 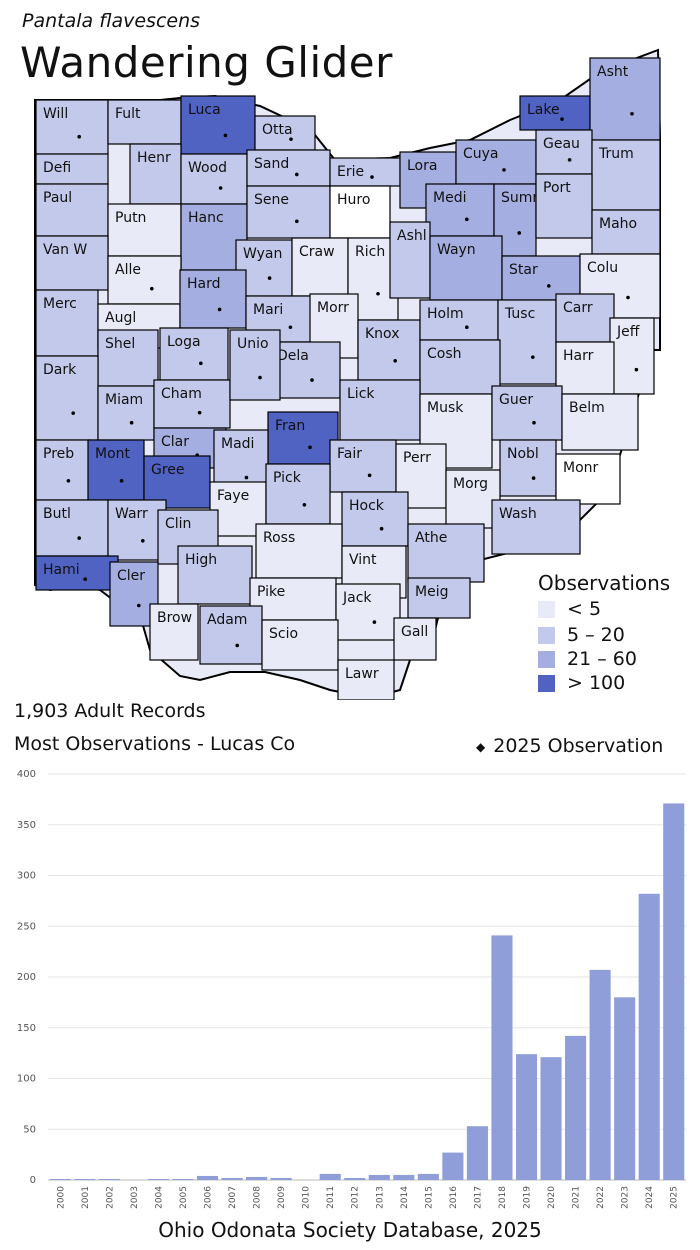 I want to click on county-lick, so click(x=380, y=410).